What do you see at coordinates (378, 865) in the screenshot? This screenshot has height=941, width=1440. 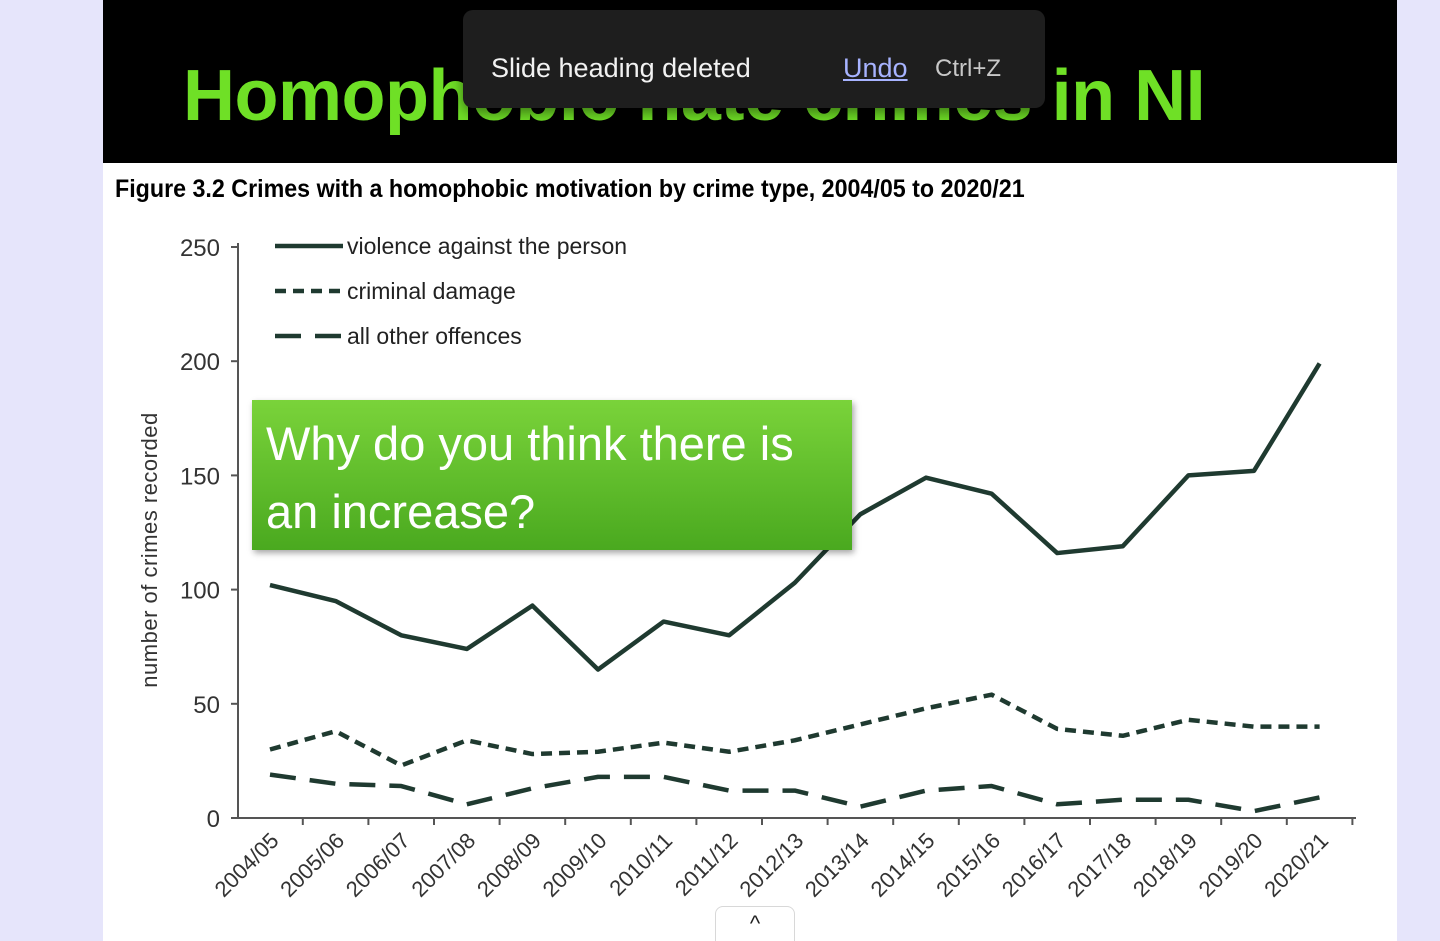 I see `x-tick-label: 2006/07` at bounding box center [378, 865].